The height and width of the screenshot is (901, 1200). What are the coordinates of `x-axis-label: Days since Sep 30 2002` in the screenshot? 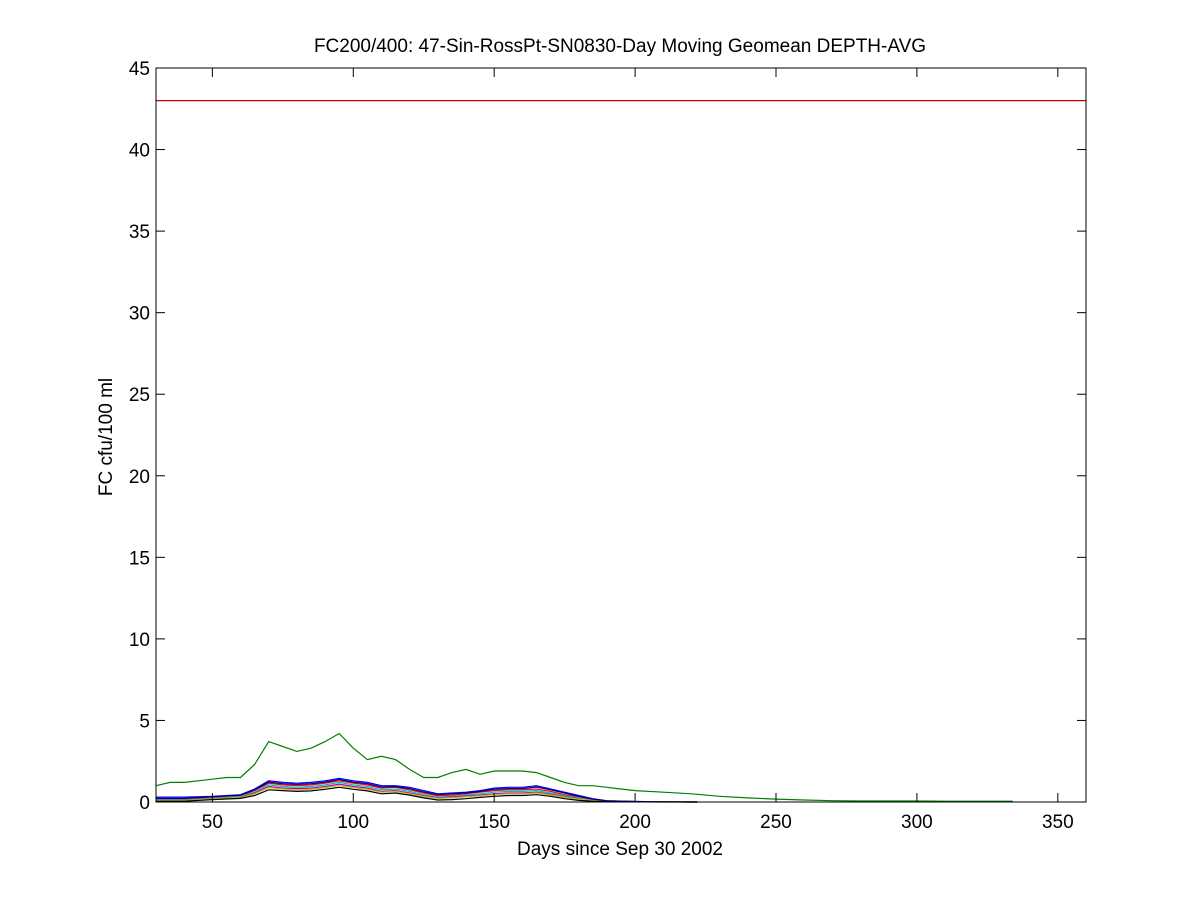 It's located at (620, 849).